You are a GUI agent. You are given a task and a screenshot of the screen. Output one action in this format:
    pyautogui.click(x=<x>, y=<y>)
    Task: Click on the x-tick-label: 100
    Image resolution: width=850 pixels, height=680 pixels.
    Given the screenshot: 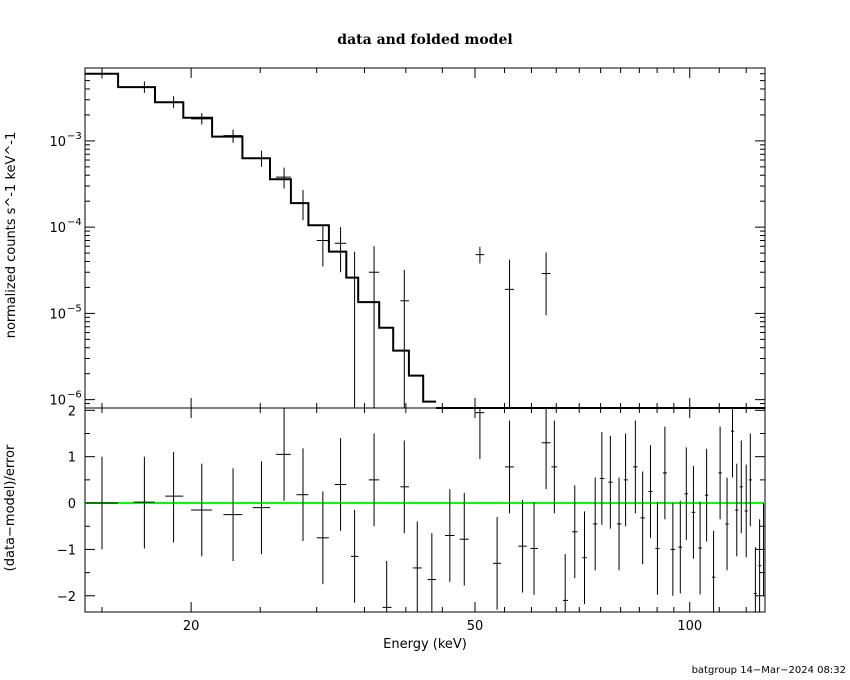 What is the action you would take?
    pyautogui.click(x=689, y=626)
    